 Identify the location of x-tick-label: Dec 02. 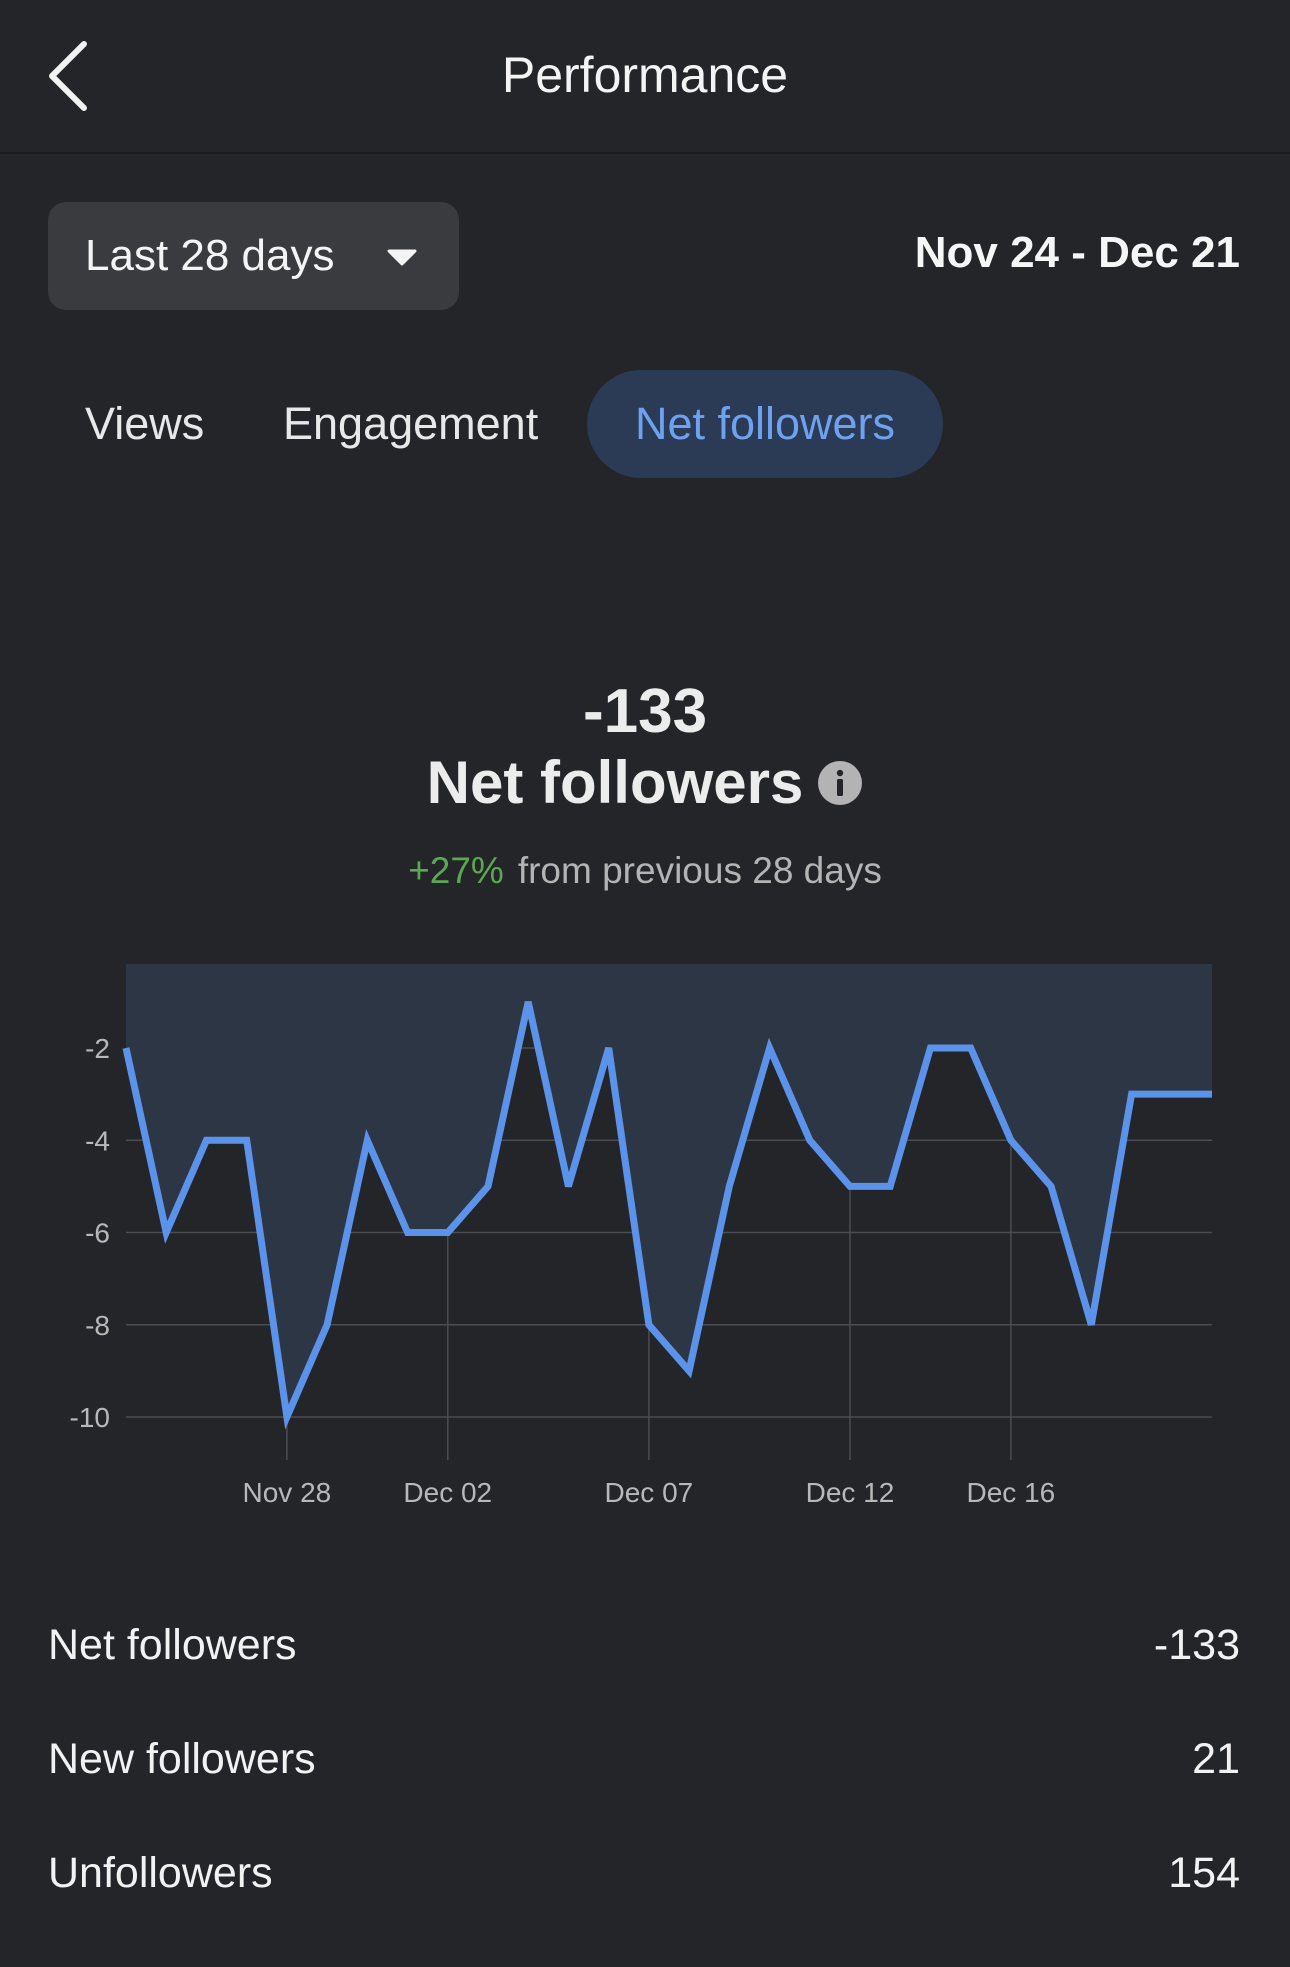
(447, 1492).